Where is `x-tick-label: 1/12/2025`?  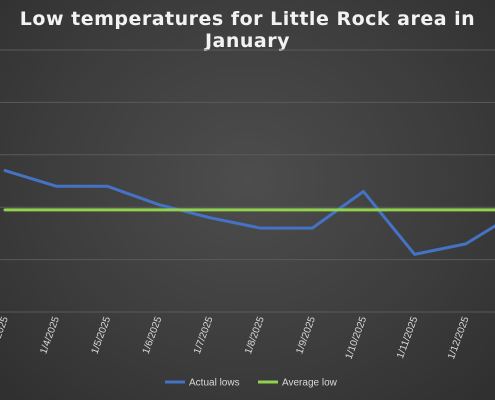 x-tick-label: 1/12/2025 is located at coordinates (459, 338).